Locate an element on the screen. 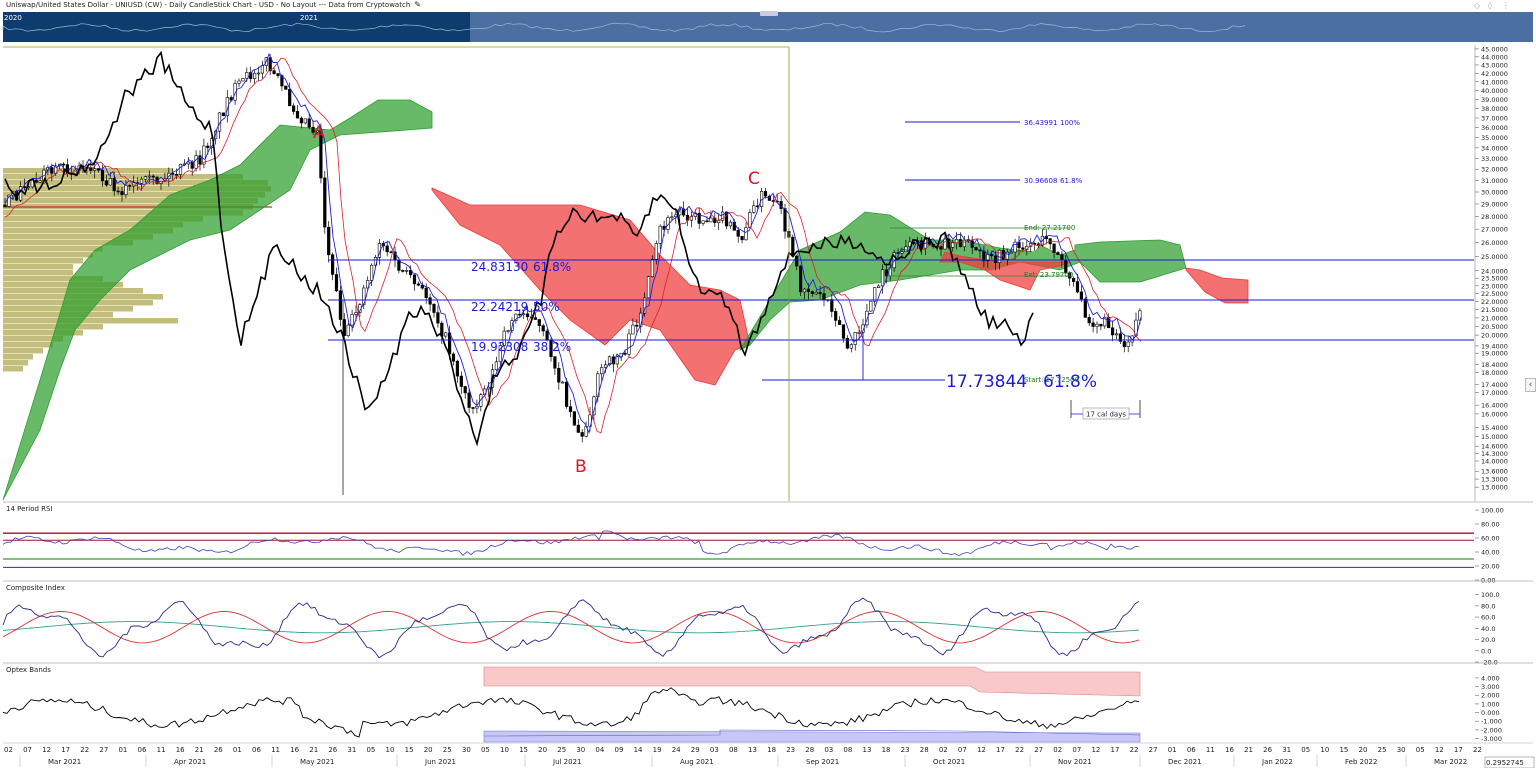 The image size is (1536, 768). price-tick-label: 14.0000 is located at coordinates (1494, 462).